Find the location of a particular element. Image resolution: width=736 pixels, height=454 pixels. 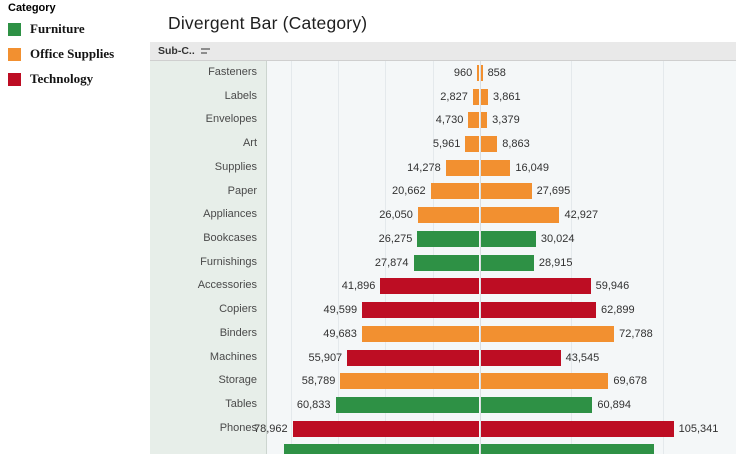

value-label-right: 28,915 is located at coordinates (555, 262).